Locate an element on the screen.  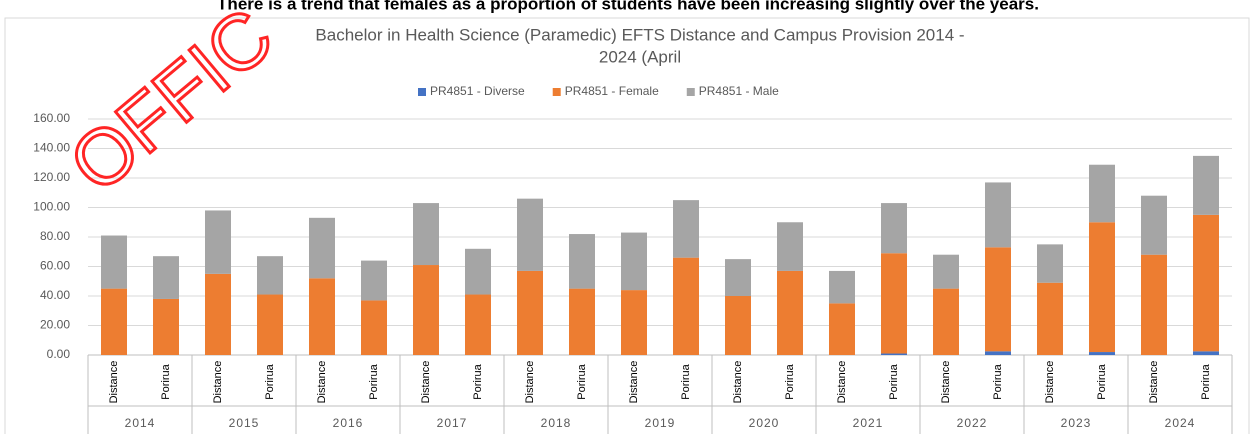
y-tick-label: 100.00 is located at coordinates (51, 207).